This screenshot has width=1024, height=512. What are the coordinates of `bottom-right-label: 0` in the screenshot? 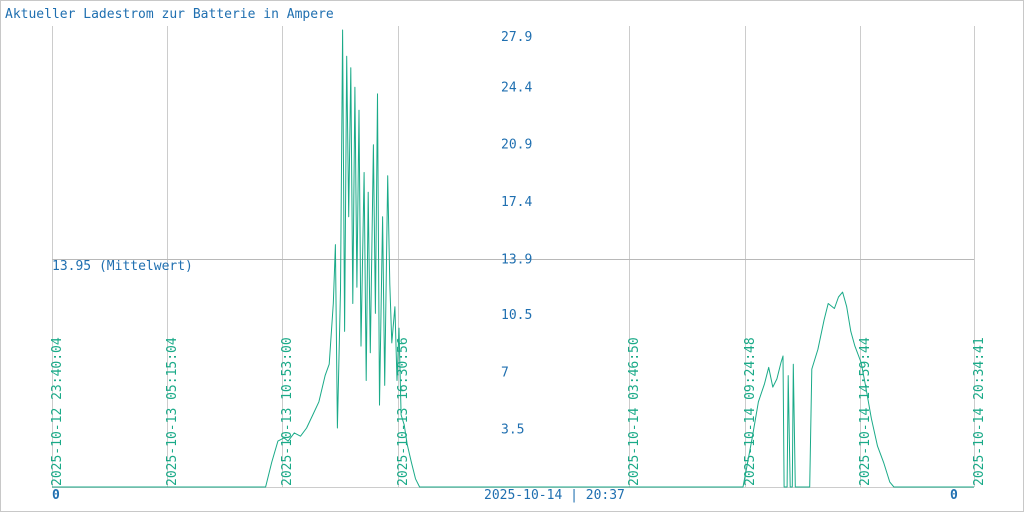 It's located at (954, 495).